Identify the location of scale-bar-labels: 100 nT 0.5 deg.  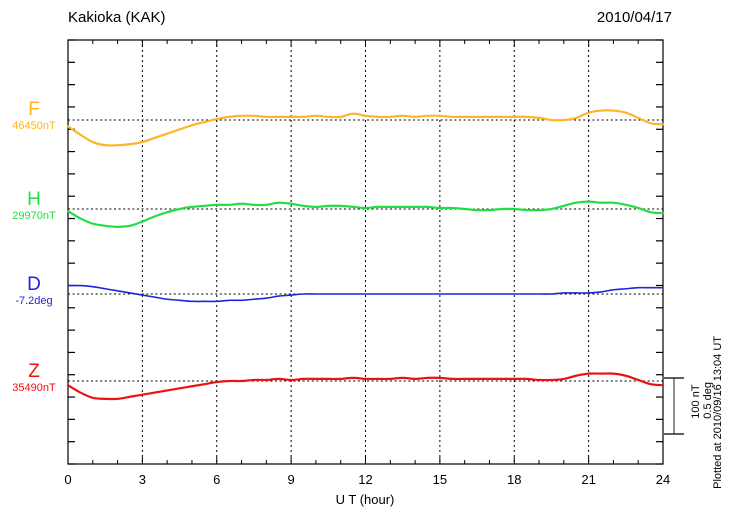
(702, 400).